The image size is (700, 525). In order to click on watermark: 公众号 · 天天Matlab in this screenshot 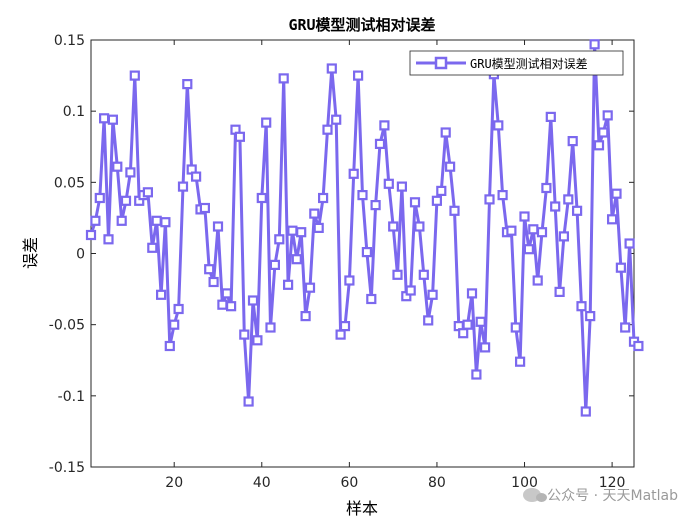, I will do `click(600, 495)`.